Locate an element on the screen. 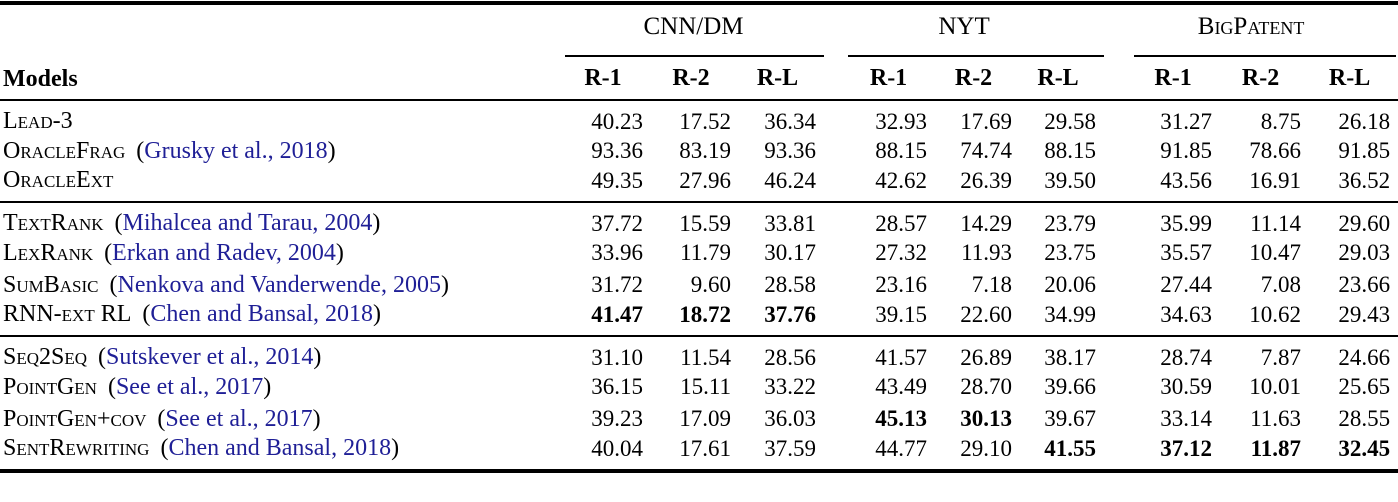  citation: (Nenkova and Vanderwende, 2005) is located at coordinates (278, 285).